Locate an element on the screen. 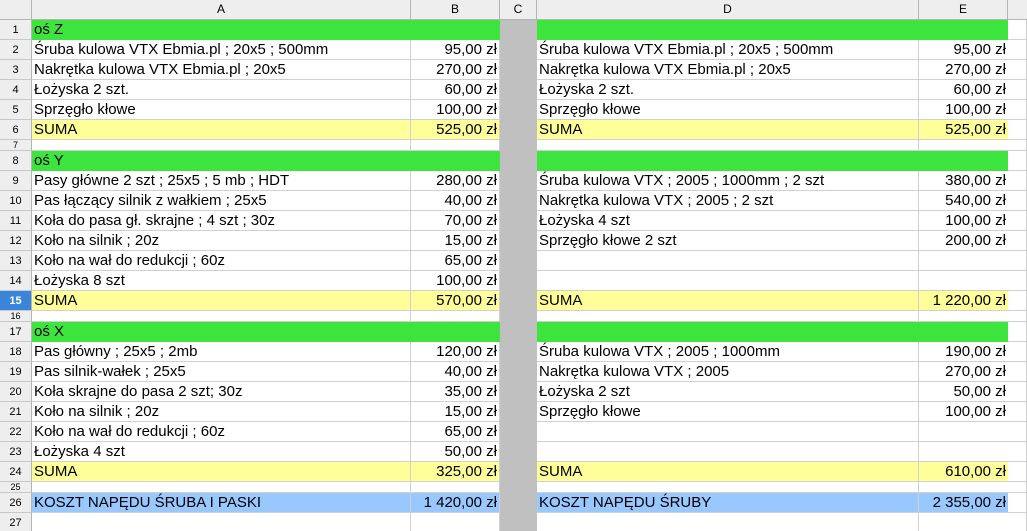 The height and width of the screenshot is (531, 1027). cell-d: Sprzęgło kłowe is located at coordinates (728, 412).